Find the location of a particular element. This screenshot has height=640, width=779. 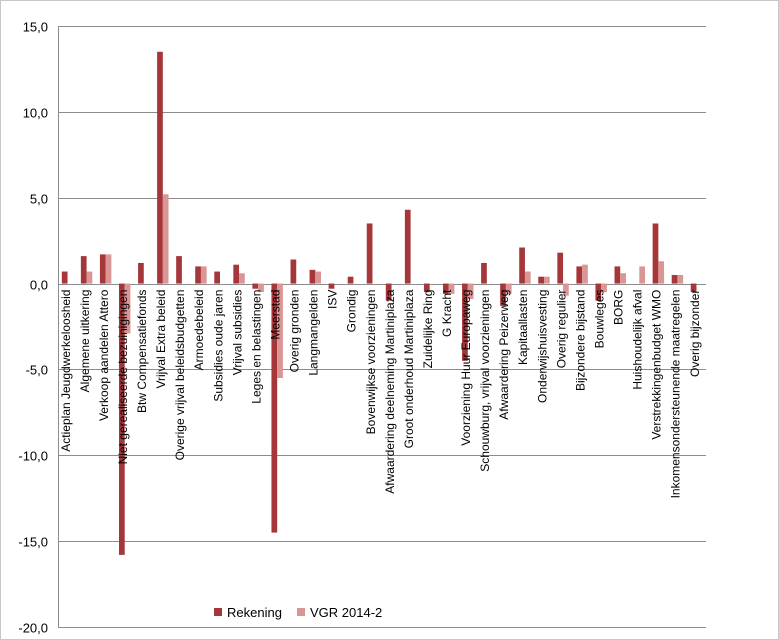

category-label: Inkomensondersteunende maatregelen is located at coordinates (676, 394).